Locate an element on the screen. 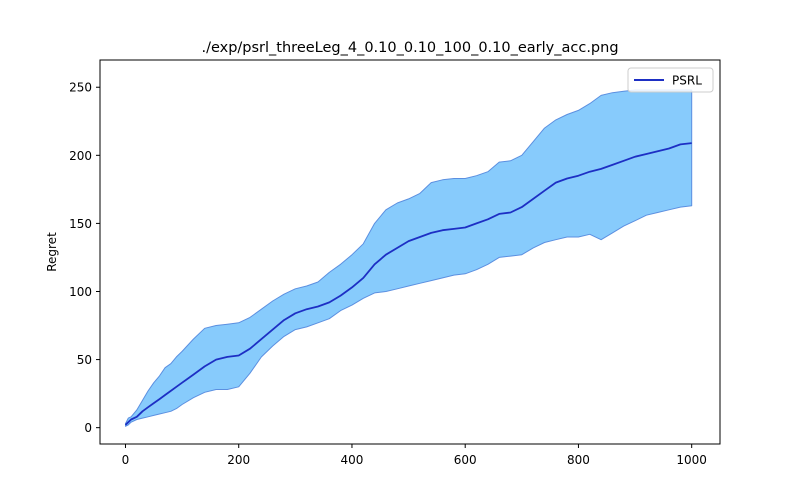 Image resolution: width=800 pixels, height=504 pixels. x-axis-ticks: 0 200 400 600 800 1000 is located at coordinates (414, 455).